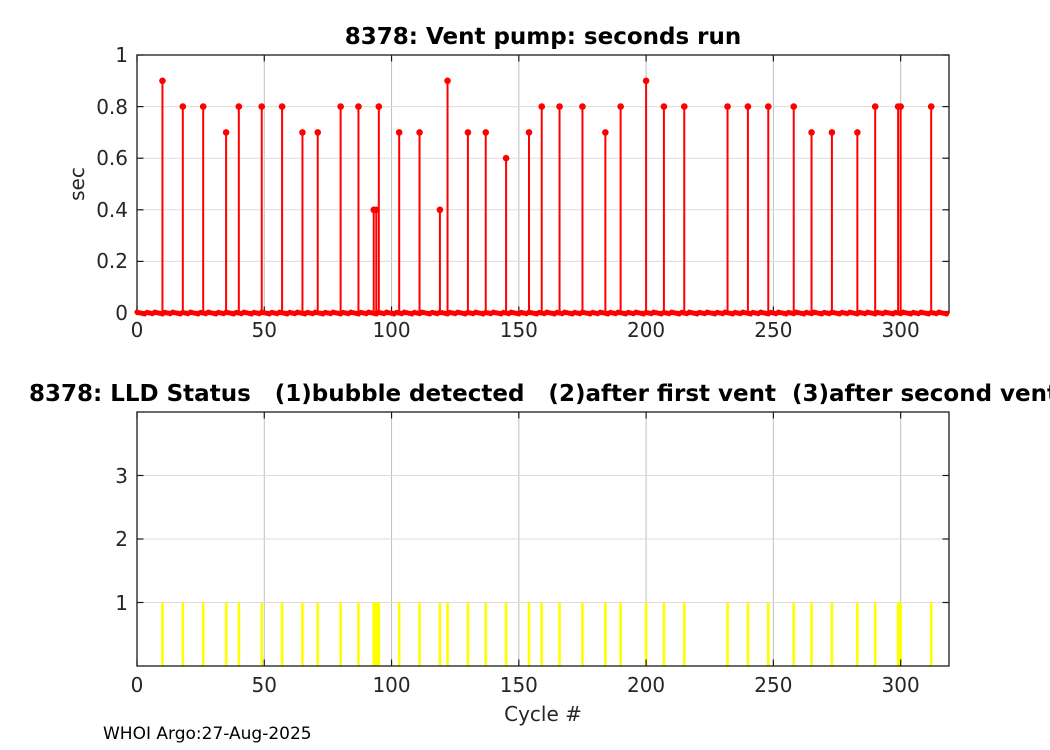 The height and width of the screenshot is (750, 1050). Describe the element at coordinates (547, 634) in the screenshot. I see `bottom-chart-series` at that location.